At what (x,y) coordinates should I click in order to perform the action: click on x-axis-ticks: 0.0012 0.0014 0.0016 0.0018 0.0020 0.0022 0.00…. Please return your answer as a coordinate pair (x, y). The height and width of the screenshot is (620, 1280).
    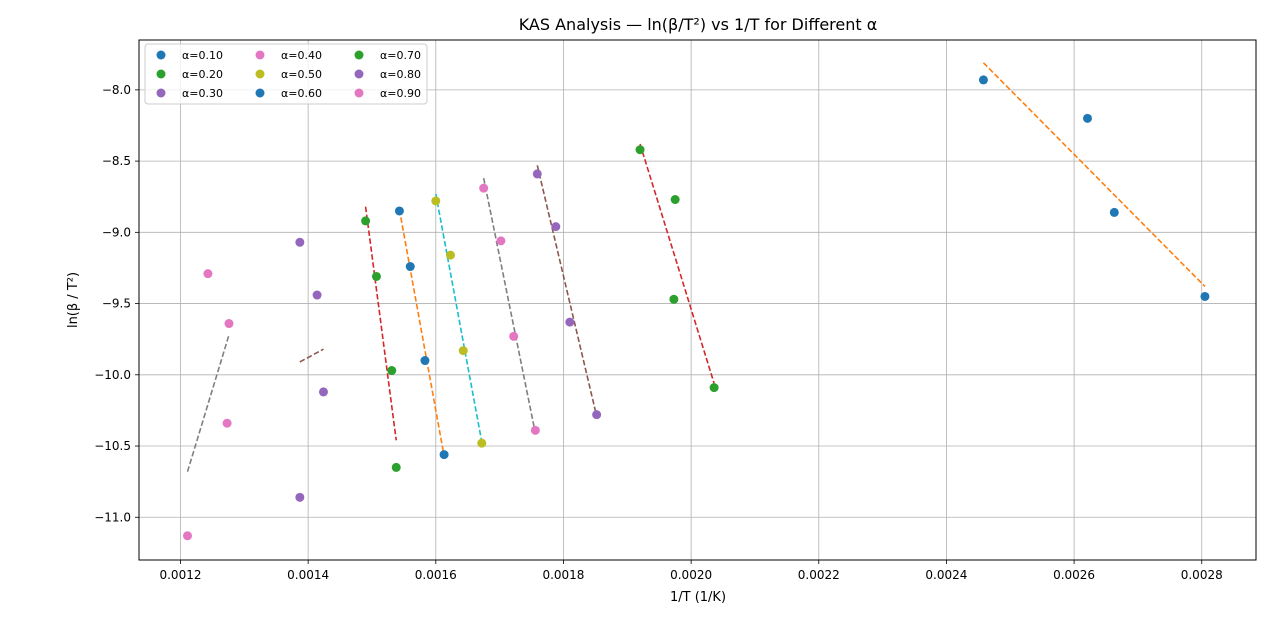
    Looking at the image, I should click on (691, 571).